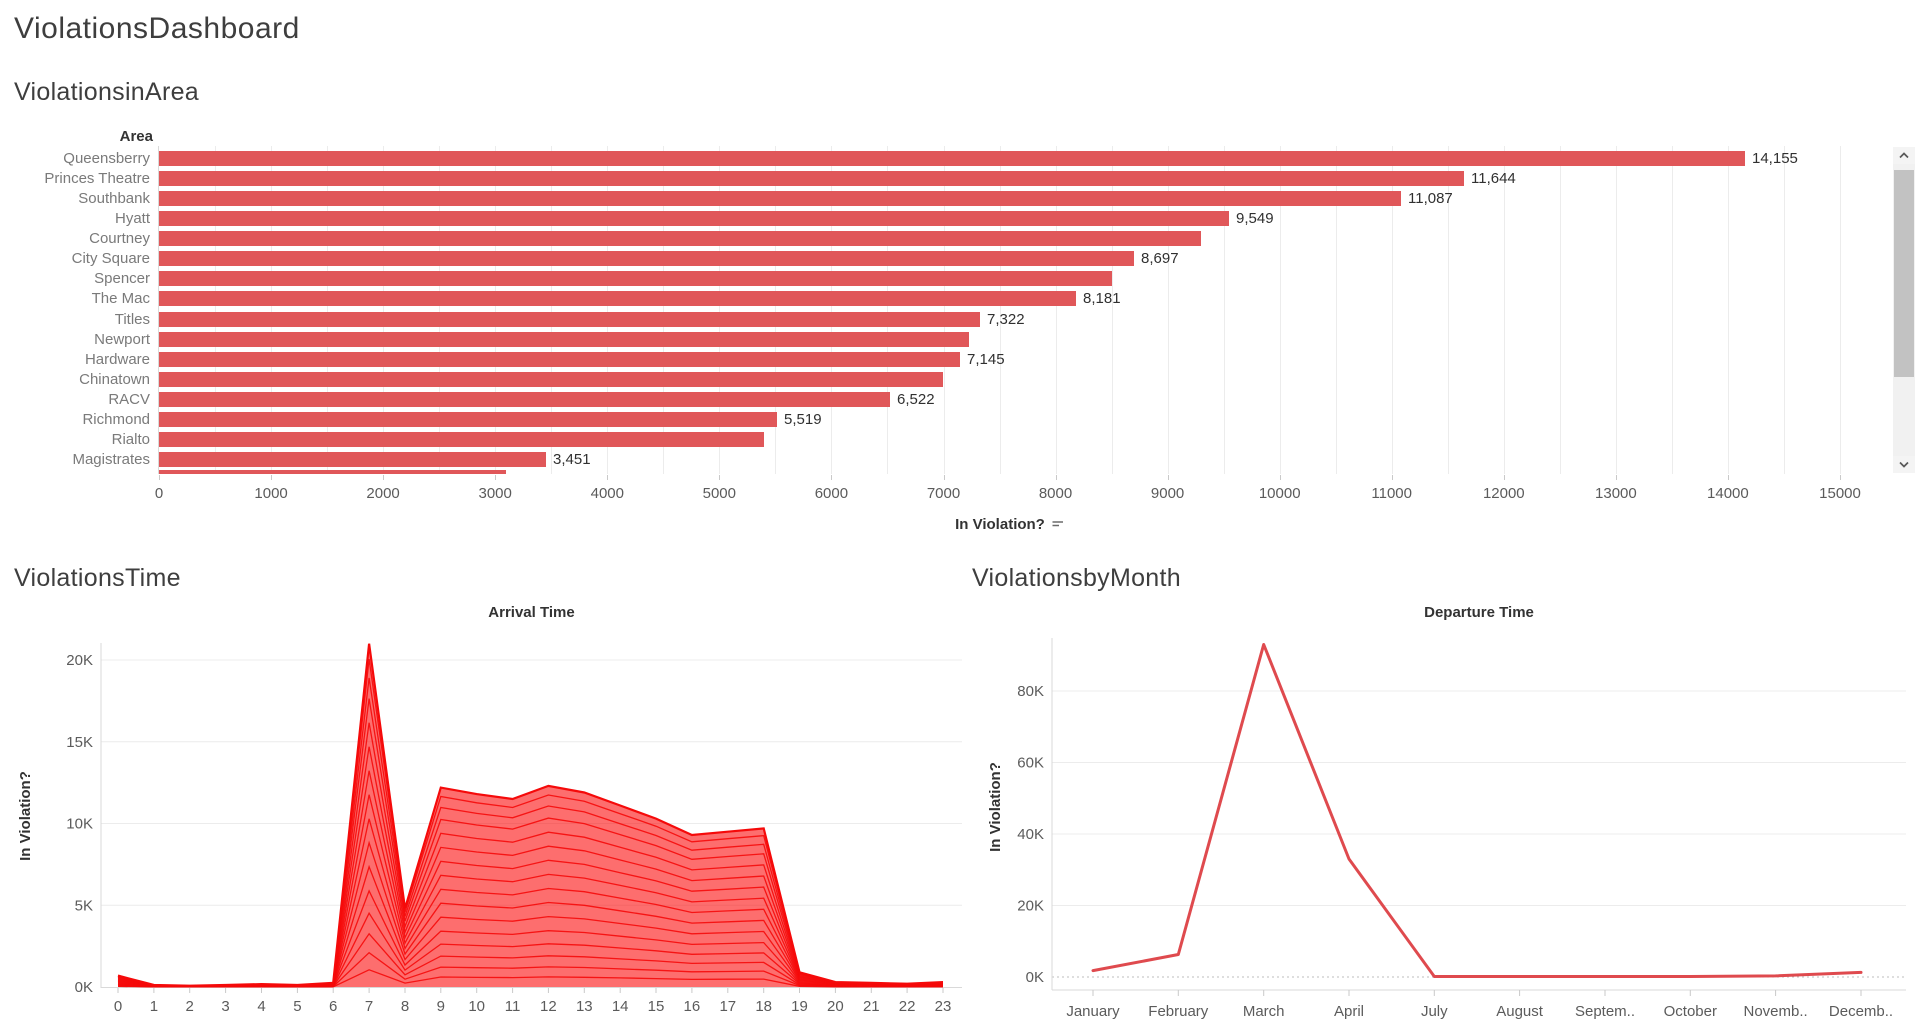 The image size is (1919, 1029). What do you see at coordinates (1076, 578) in the screenshot?
I see `month-chart-section-title: ViolationsbyMonth` at bounding box center [1076, 578].